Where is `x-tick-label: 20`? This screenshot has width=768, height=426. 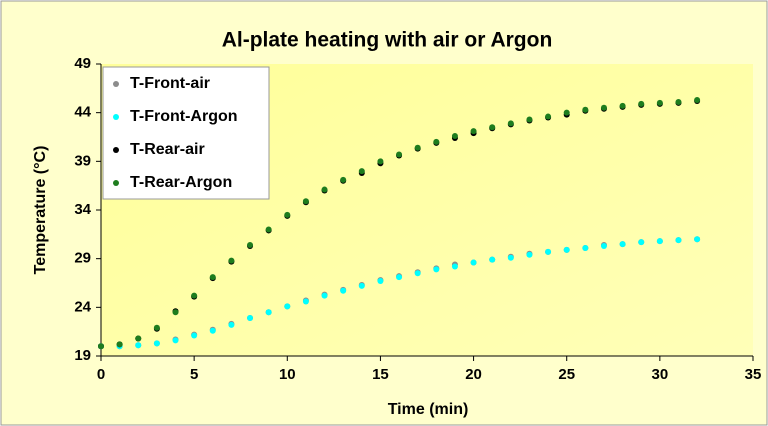
x-tick-label: 20 is located at coordinates (473, 374).